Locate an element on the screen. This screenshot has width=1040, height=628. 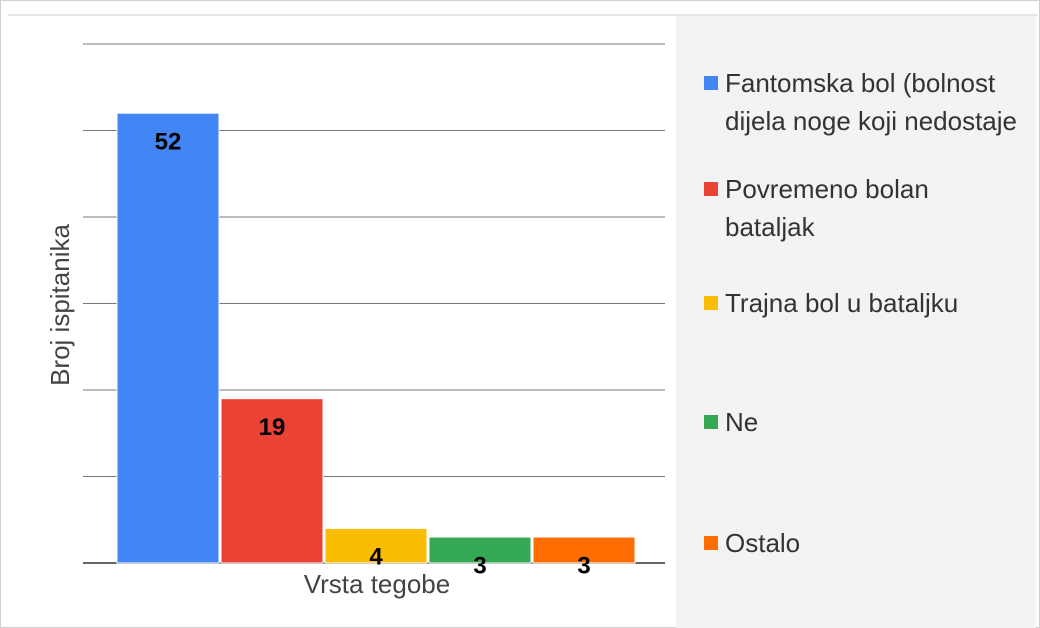
data-label: 19 is located at coordinates (272, 427).